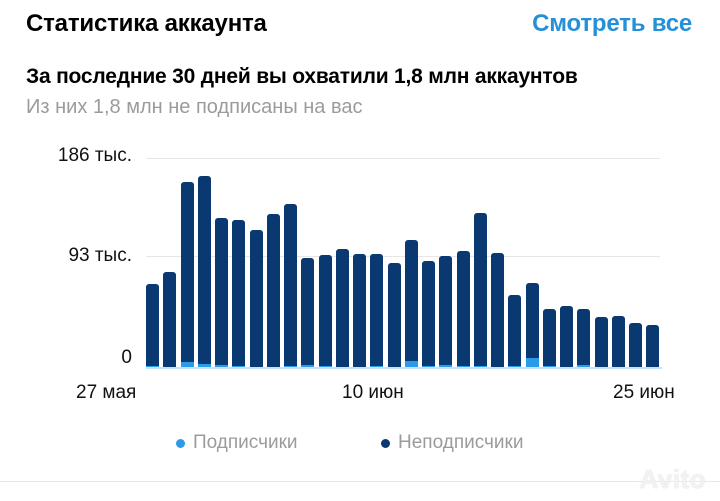 This screenshot has width=720, height=501. Describe the element at coordinates (245, 442) in the screenshot. I see `legend-label-followers: Подписчики` at that location.